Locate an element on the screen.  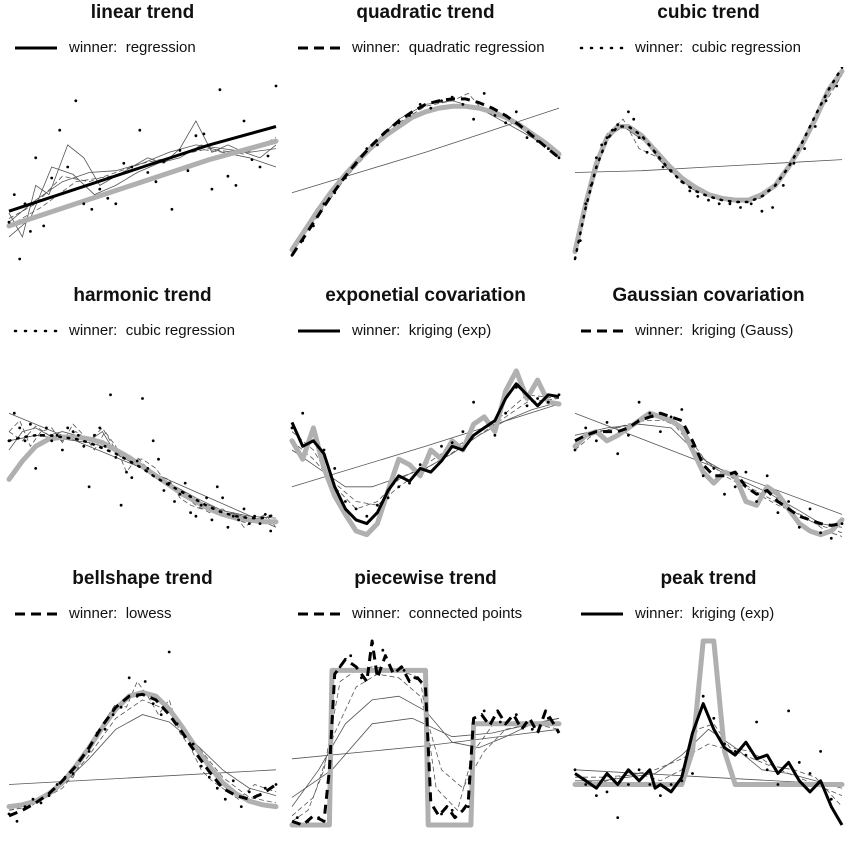
legend-winner: cubic regression is located at coordinates (180, 330).